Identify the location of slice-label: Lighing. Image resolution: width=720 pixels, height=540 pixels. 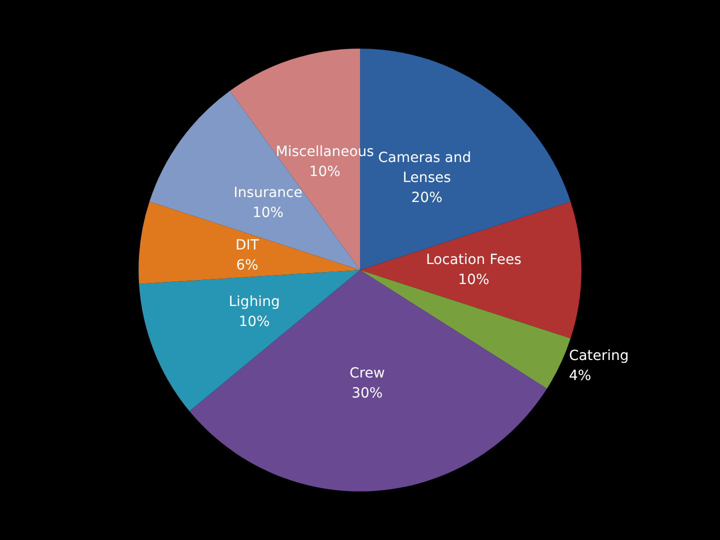
(254, 302).